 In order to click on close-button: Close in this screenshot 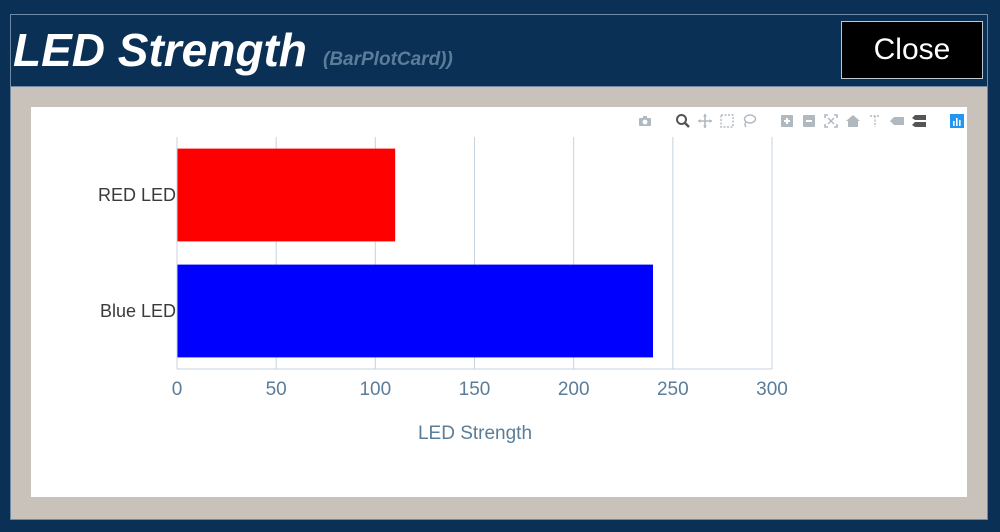, I will do `click(912, 50)`.